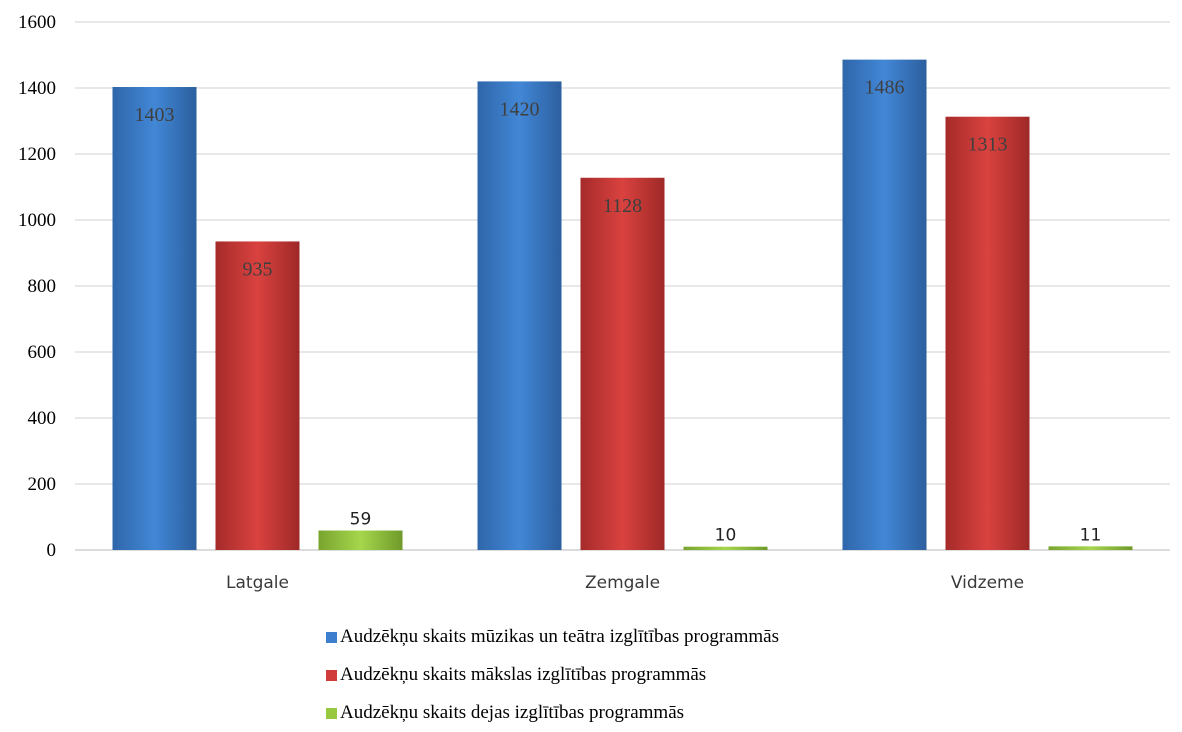 The height and width of the screenshot is (732, 1182). Describe the element at coordinates (622, 206) in the screenshot. I see `data-label-art-zemgale: 1128` at that location.